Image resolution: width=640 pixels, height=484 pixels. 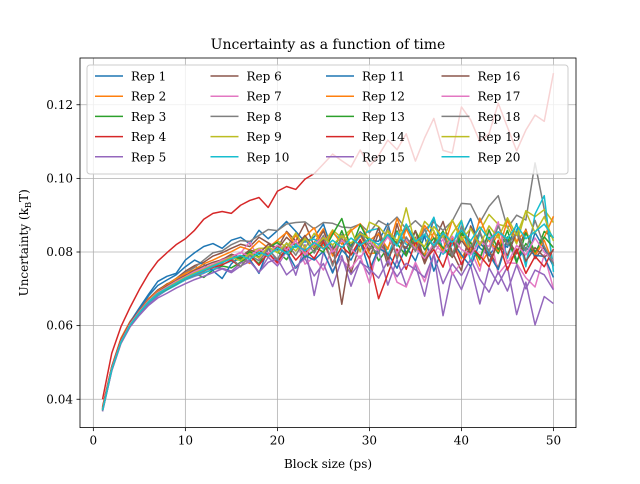 What do you see at coordinates (383, 77) in the screenshot?
I see `legend-label: Rep 11` at bounding box center [383, 77].